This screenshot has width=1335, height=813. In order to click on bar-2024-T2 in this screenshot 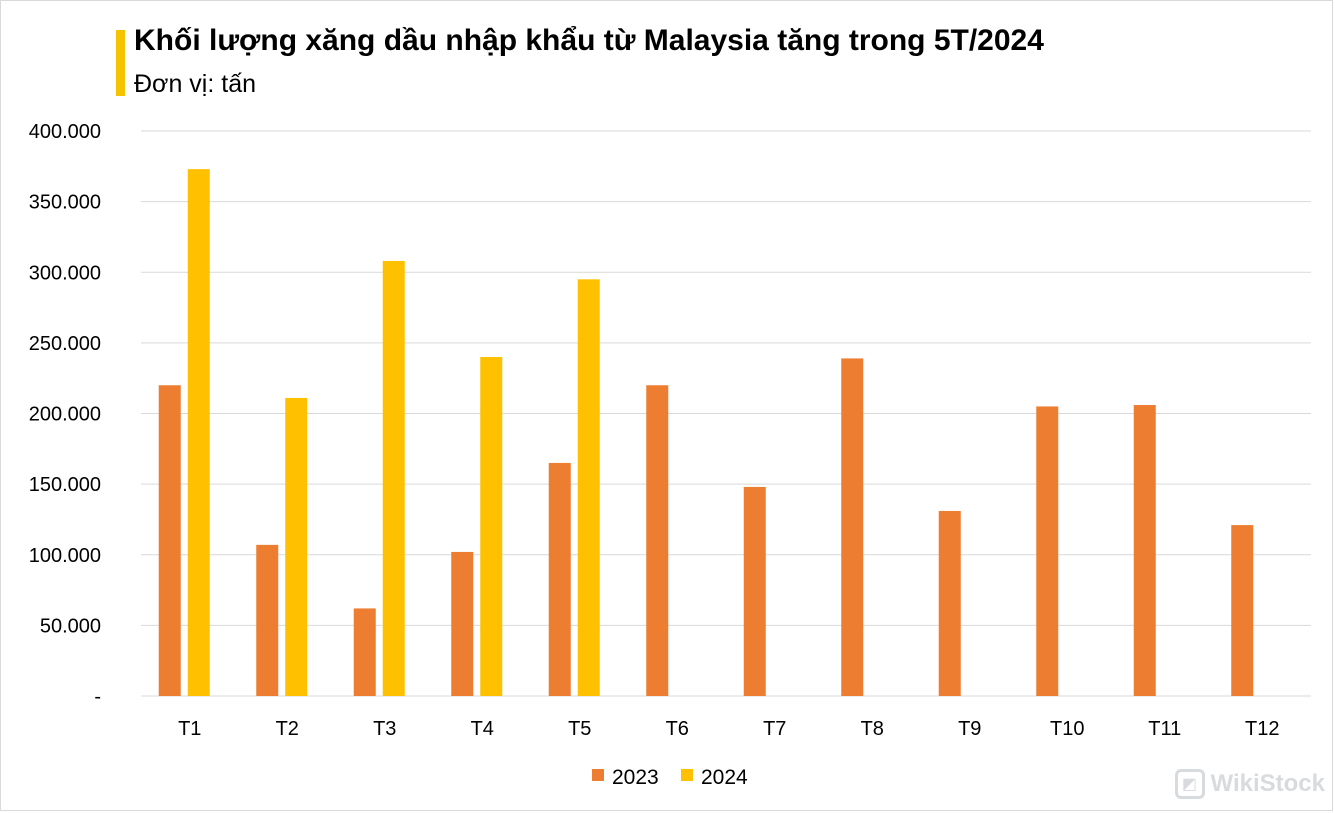, I will do `click(296, 546)`.